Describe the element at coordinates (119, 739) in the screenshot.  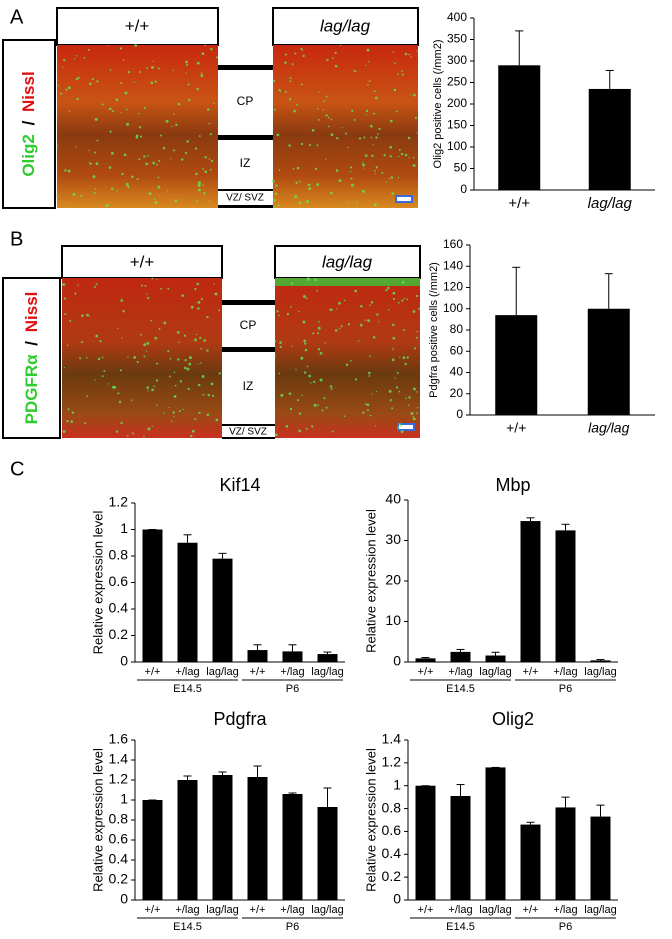
I see `y-tick-label: 1.6` at that location.